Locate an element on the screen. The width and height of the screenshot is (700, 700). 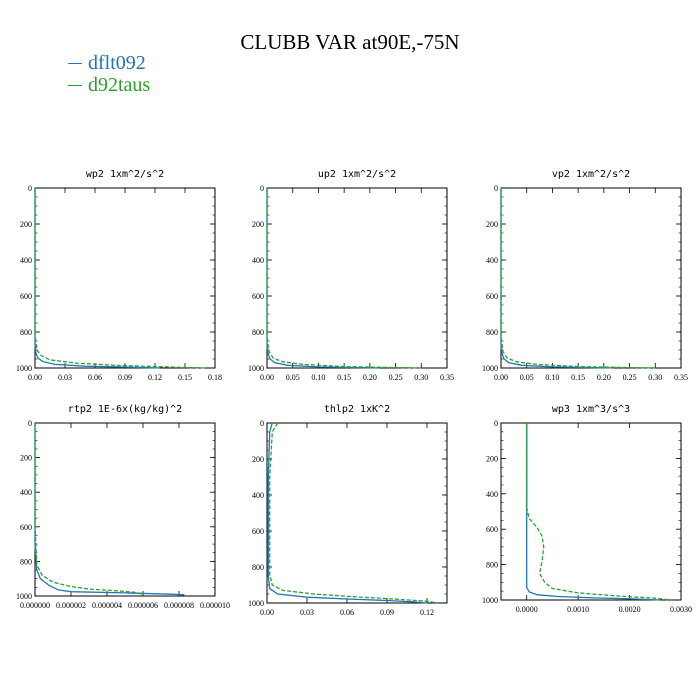
figure-title: CLUBB VAR at90E,-75N is located at coordinates (350, 42).